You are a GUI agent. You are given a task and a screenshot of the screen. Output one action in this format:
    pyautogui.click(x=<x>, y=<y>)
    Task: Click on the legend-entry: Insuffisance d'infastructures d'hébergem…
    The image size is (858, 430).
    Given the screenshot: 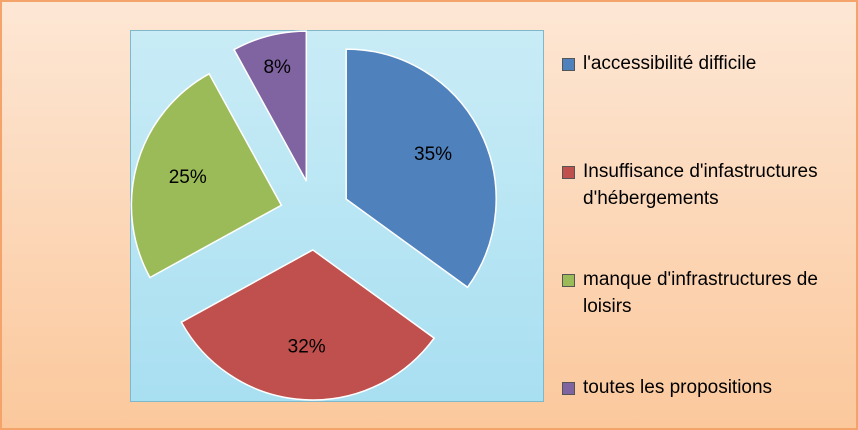 What is the action you would take?
    pyautogui.click(x=697, y=185)
    